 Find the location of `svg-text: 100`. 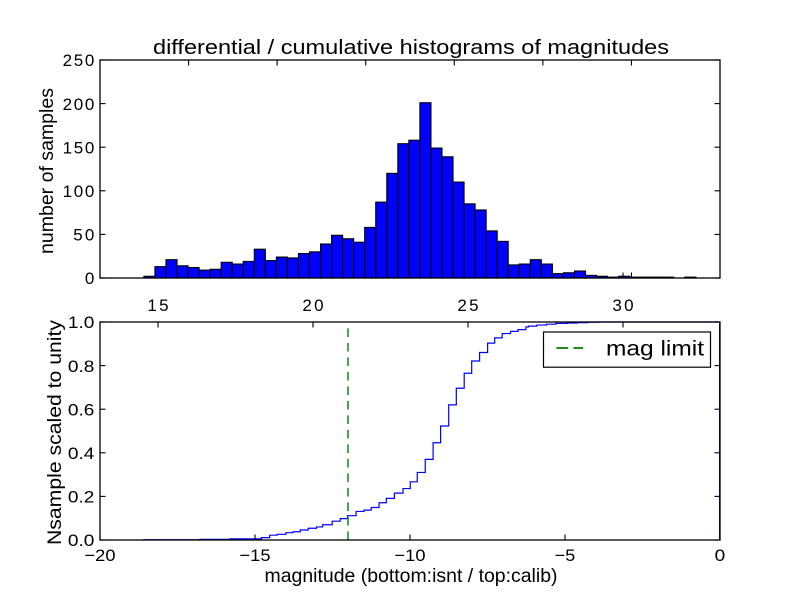

svg-text: 100 is located at coordinates (79, 191).